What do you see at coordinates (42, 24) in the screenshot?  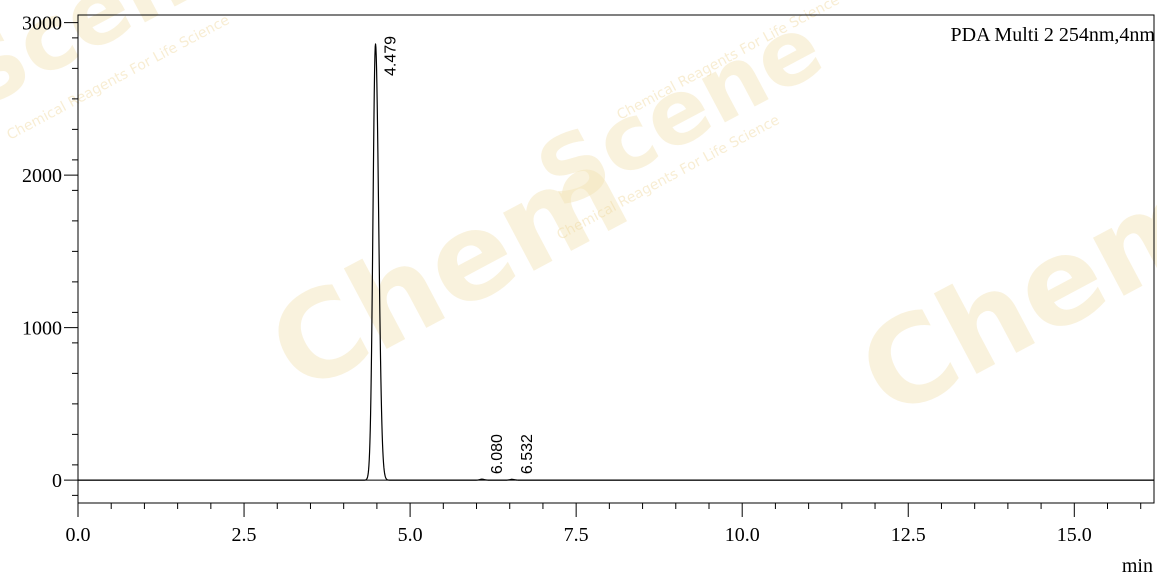 I see `y-tick-label: 3000` at bounding box center [42, 24].